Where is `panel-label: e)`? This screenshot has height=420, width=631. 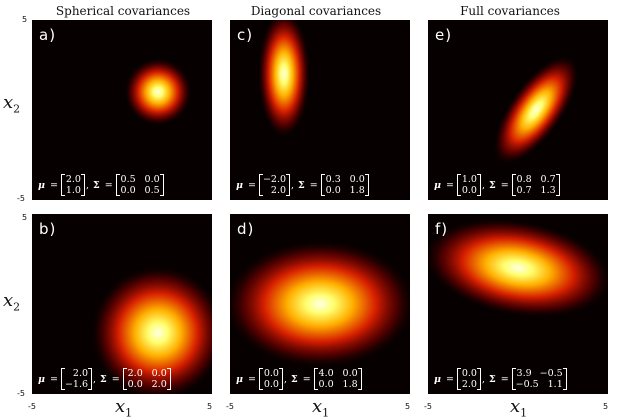 panel-label: e) is located at coordinates (444, 35).